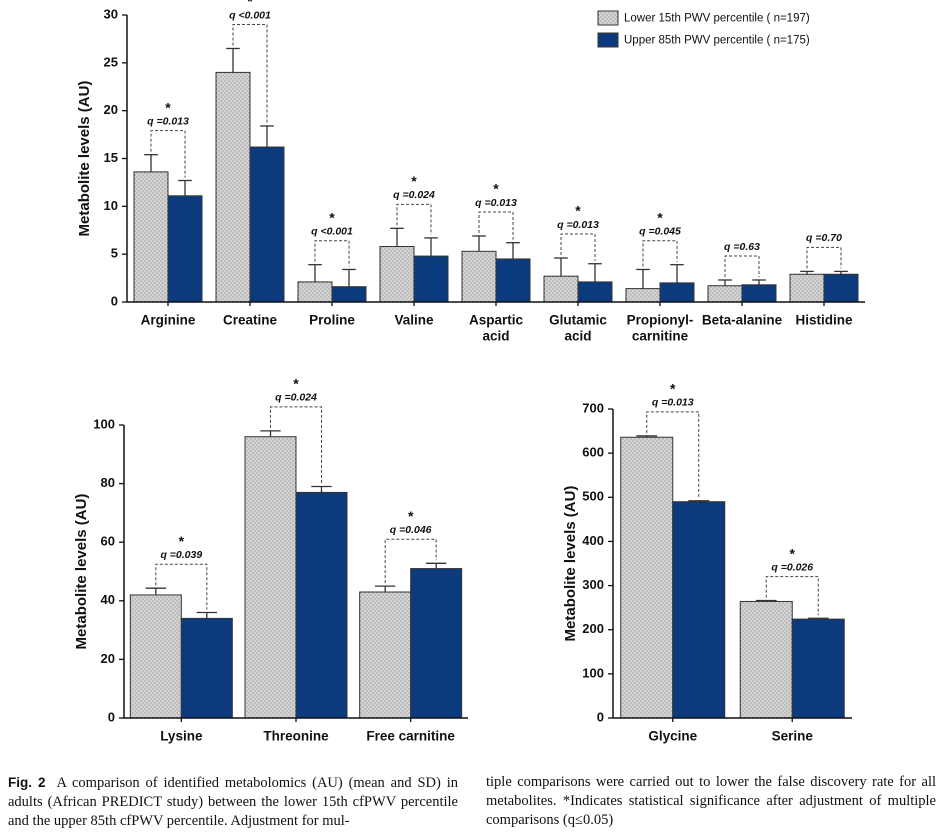  What do you see at coordinates (593, 628) in the screenshot?
I see `y-tick-label: 200` at bounding box center [593, 628].